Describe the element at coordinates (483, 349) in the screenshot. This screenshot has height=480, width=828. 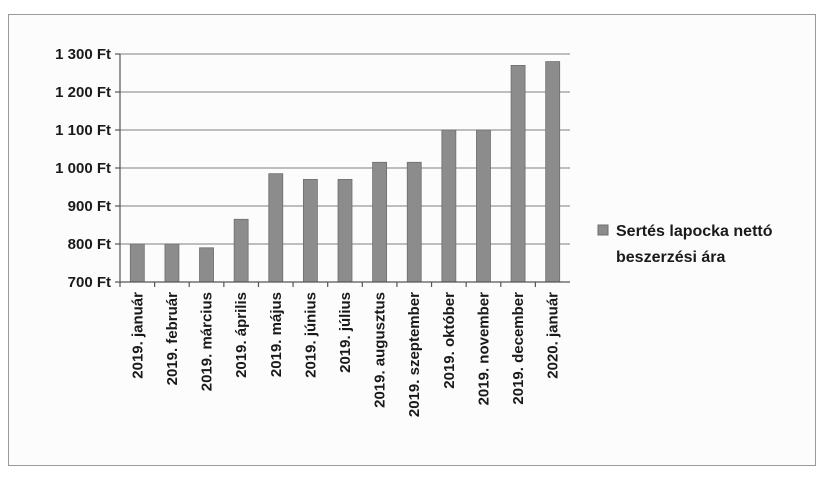
I see `x-tick-label: 2019. november` at that location.